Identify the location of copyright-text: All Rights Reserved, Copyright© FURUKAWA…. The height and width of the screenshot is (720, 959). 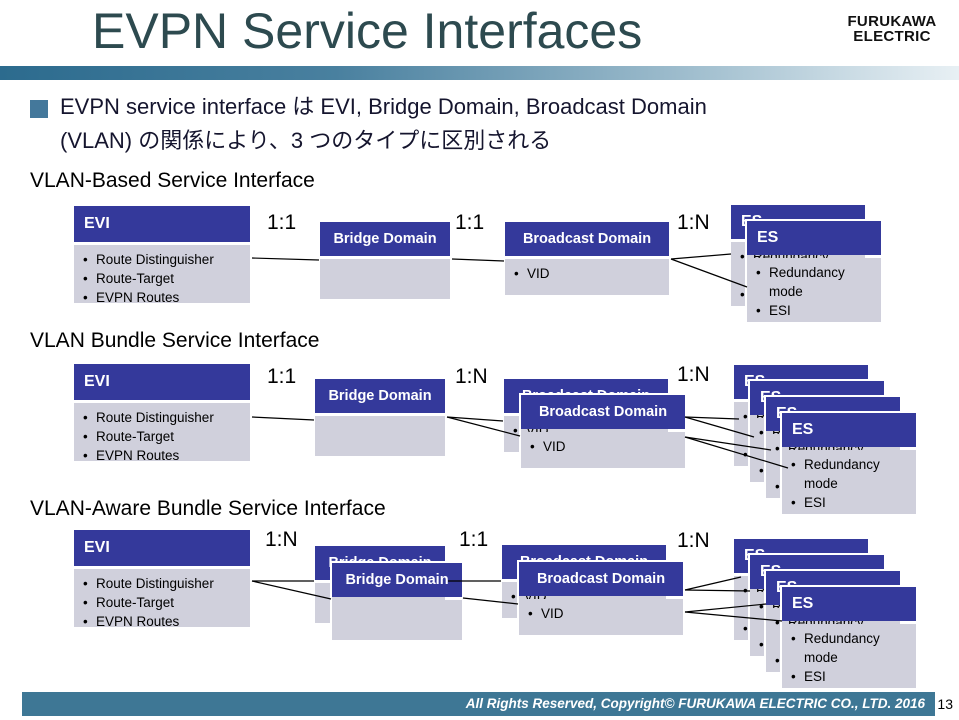
(695, 703).